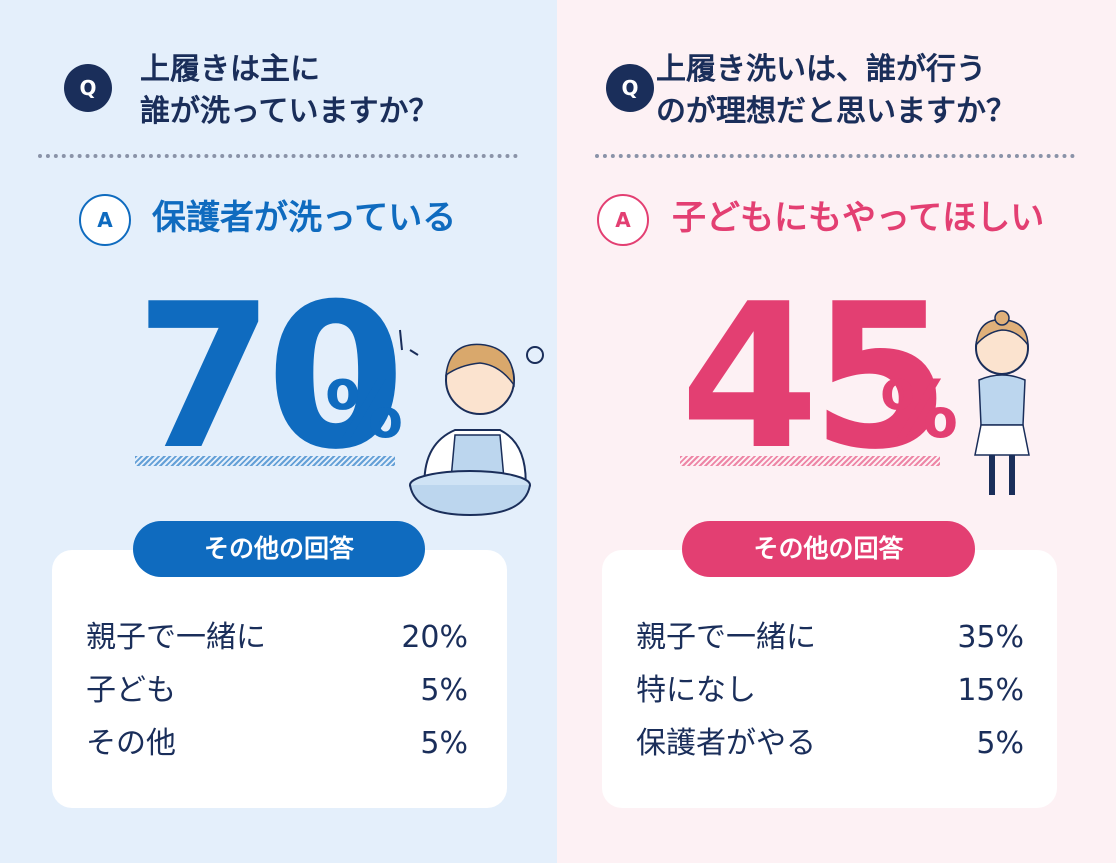  Describe the element at coordinates (815, 377) in the screenshot. I see `big-number: 45` at that location.